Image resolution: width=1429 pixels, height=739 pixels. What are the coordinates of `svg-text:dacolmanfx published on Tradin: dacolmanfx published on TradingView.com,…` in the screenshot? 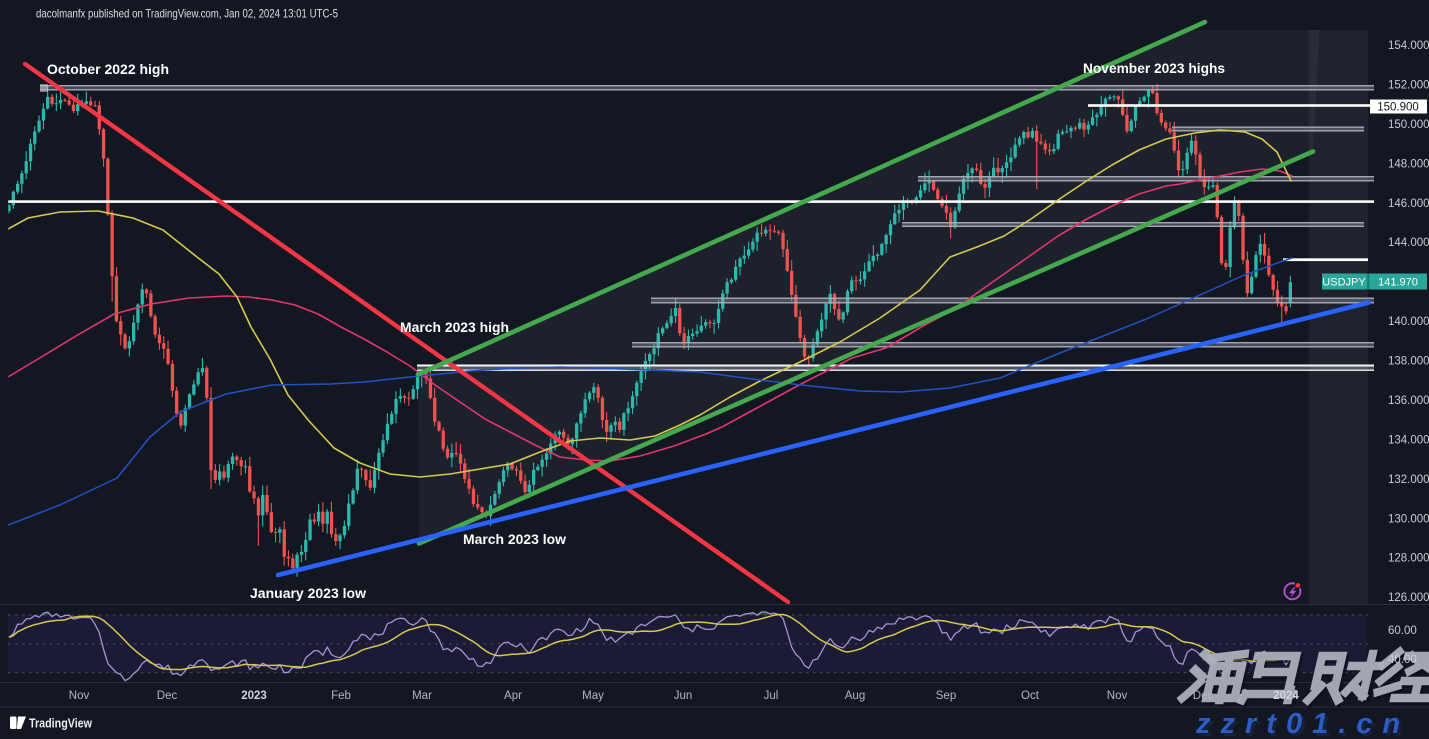 It's located at (187, 14).